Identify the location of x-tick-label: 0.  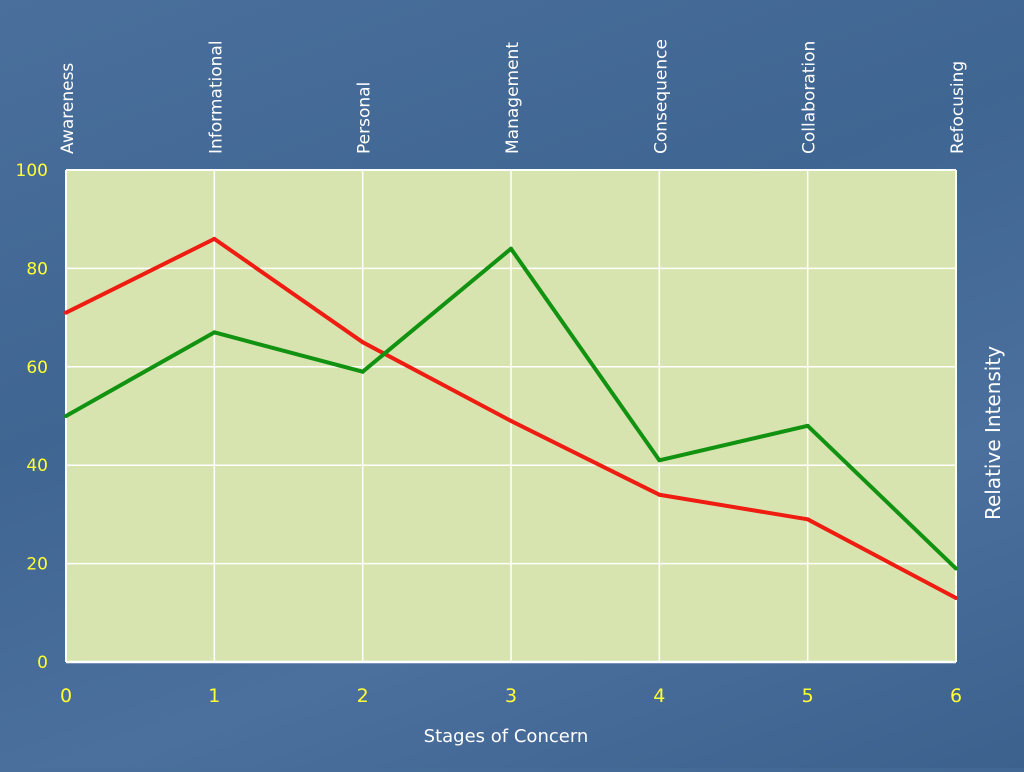
(66, 696).